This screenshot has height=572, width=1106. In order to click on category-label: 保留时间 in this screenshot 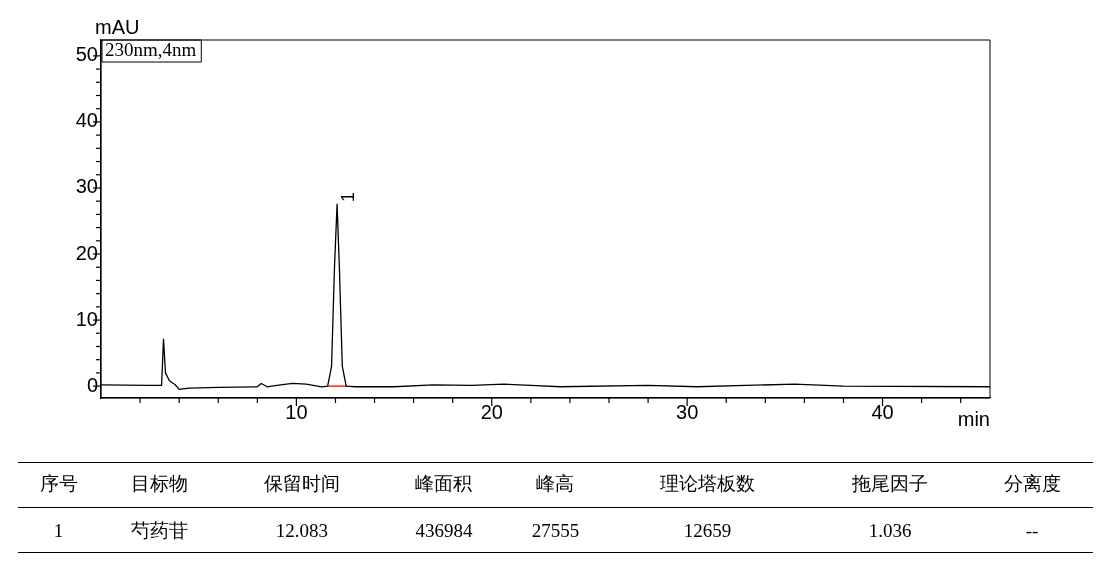, I will do `click(302, 485)`.